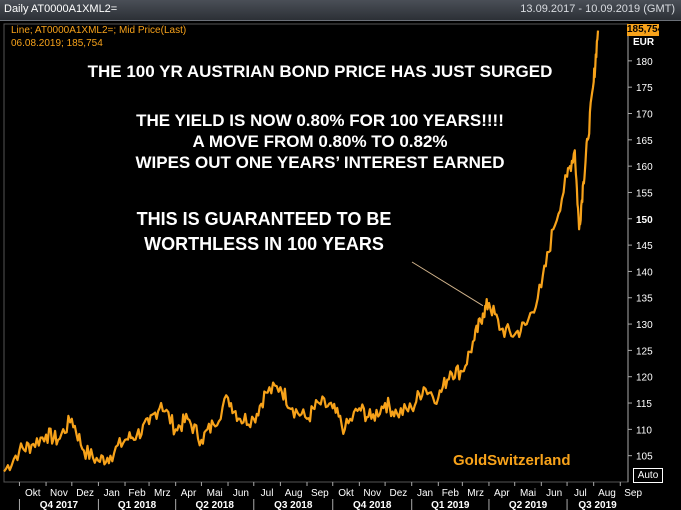  Describe the element at coordinates (264, 244) in the screenshot. I see `callout-line-2: WORTHLESS IN 100 YEARS` at that location.